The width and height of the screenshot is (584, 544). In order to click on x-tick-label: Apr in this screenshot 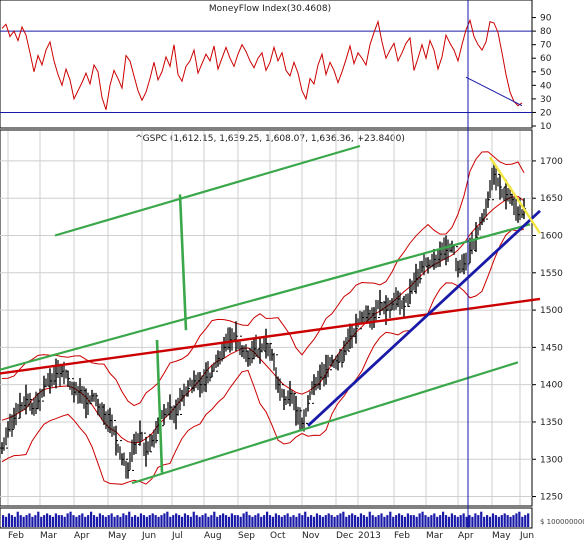, I will do `click(82, 535)`.